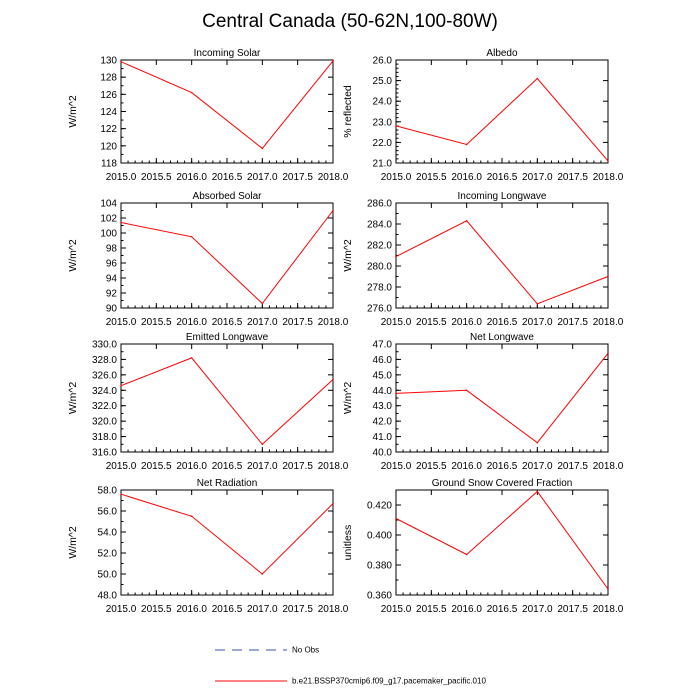 This screenshot has height=700, width=700. I want to click on legend-obs-label: No Obs, so click(305, 650).